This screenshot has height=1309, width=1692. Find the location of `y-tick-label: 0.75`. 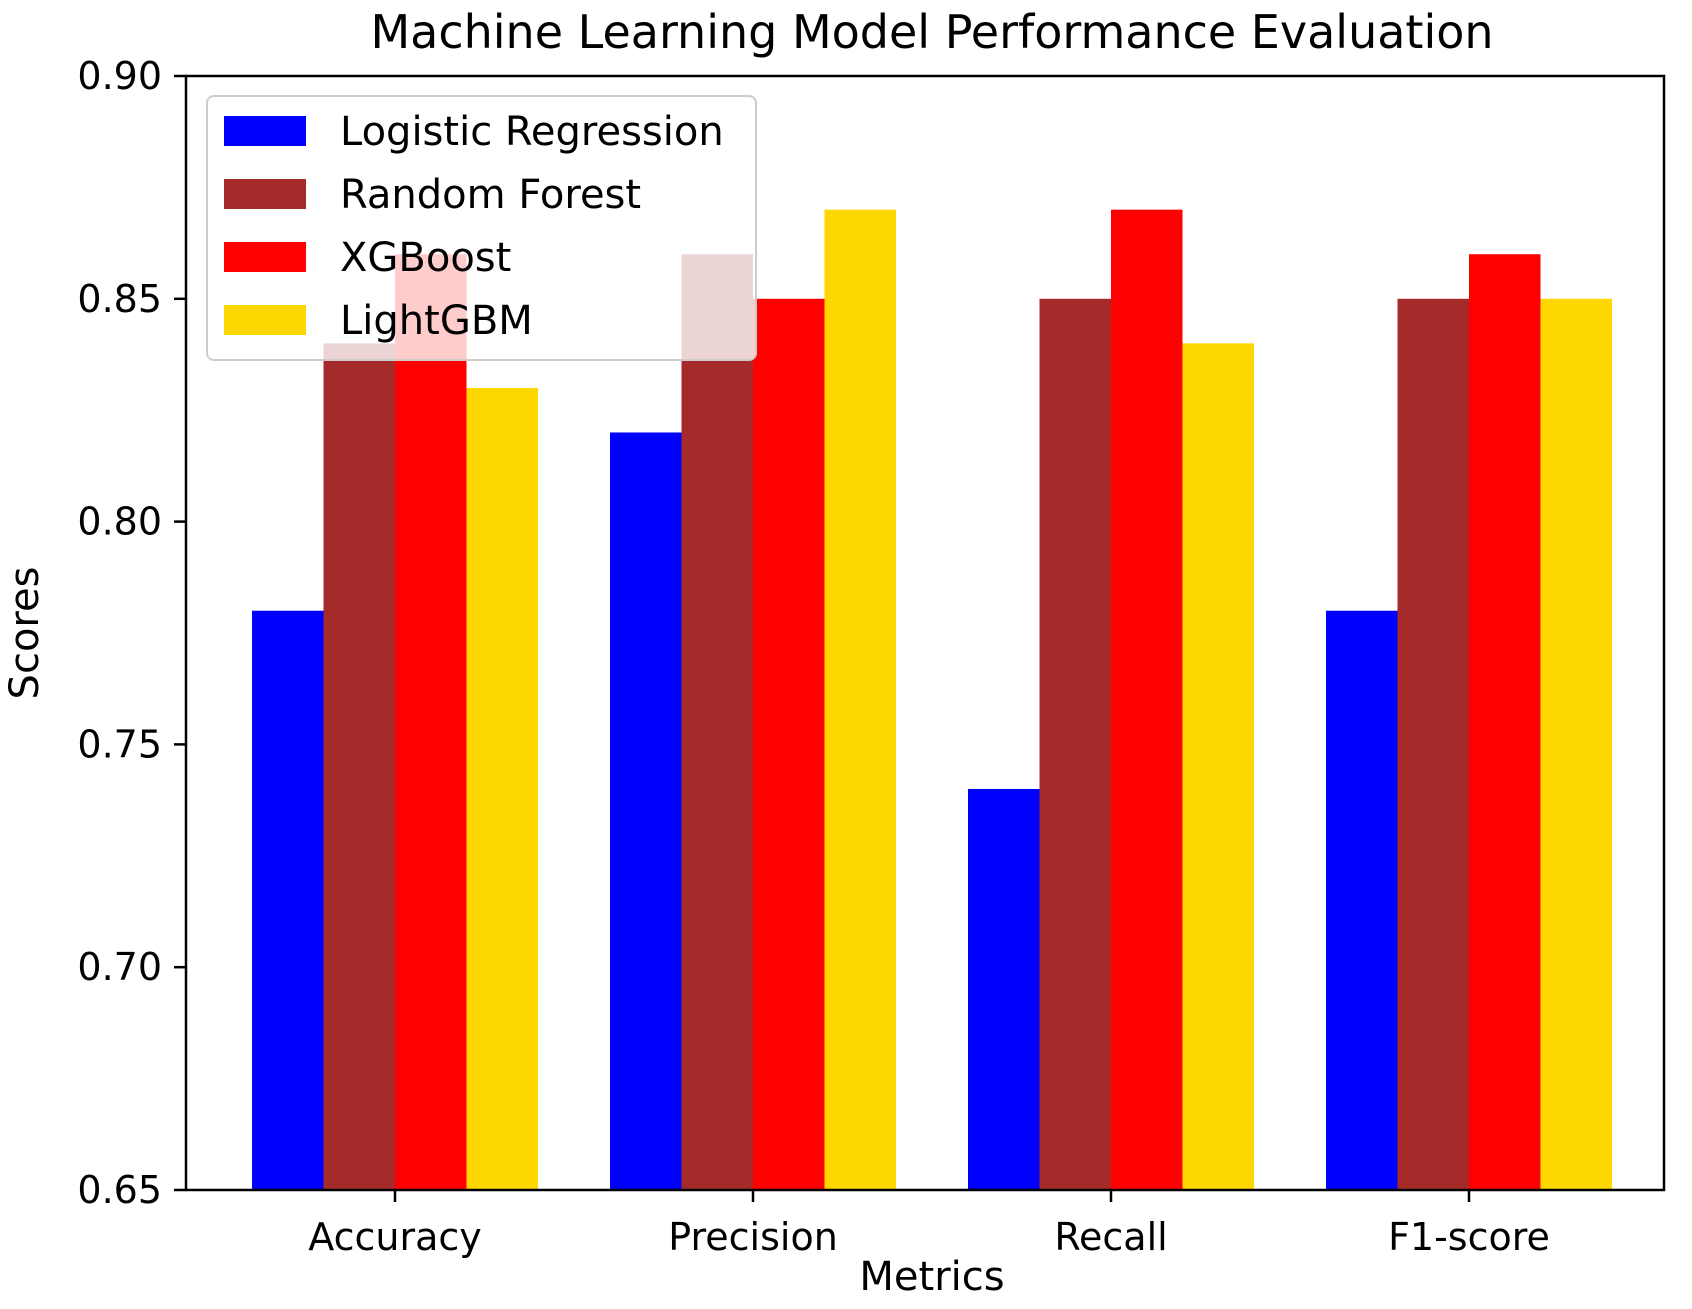

y-tick-label: 0.75 is located at coordinates (119, 744).